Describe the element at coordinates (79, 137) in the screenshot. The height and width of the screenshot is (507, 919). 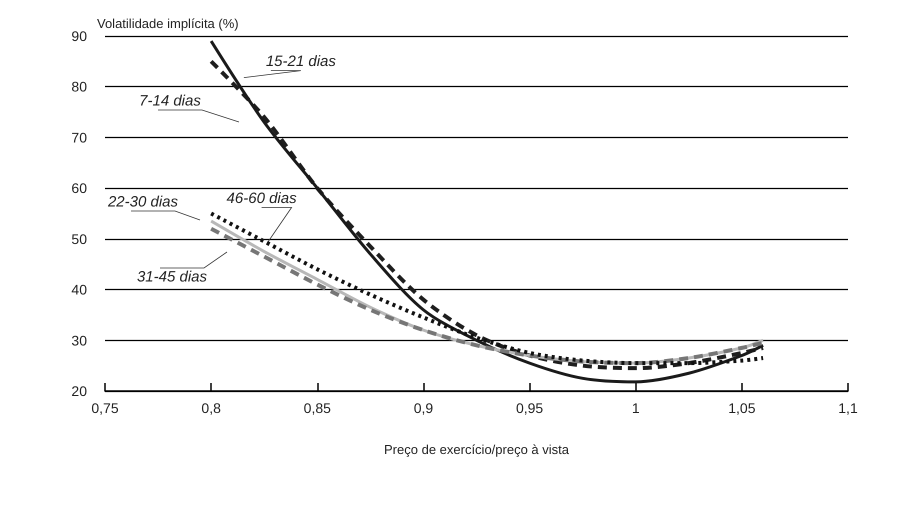
I see `y-tick-label: 70` at that location.